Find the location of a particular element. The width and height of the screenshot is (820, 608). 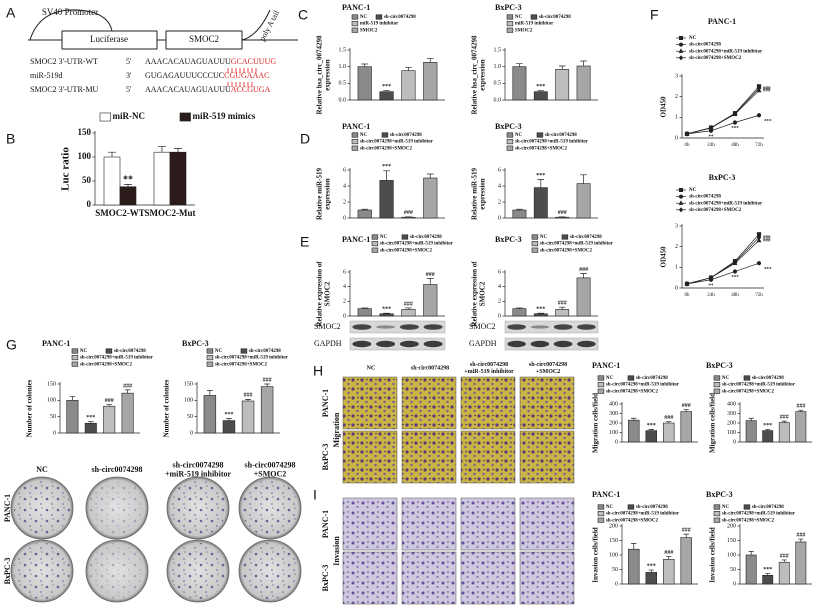

blot-strip is located at coordinates (551, 327).